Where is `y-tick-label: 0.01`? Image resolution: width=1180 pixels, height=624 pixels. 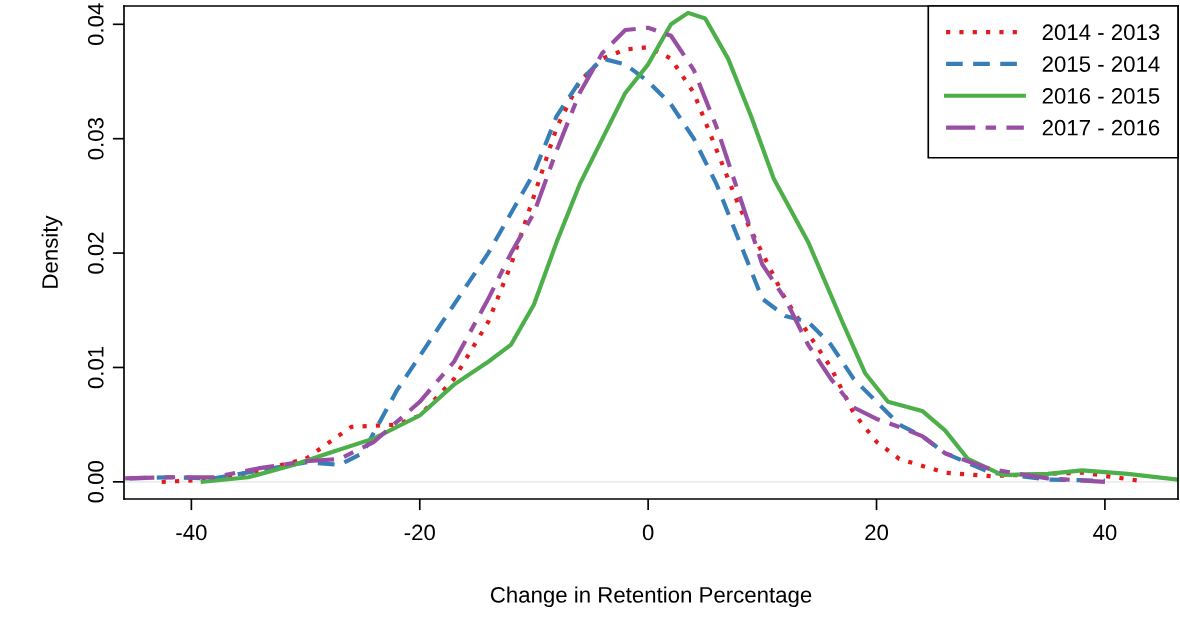 y-tick-label: 0.01 is located at coordinates (95, 367).